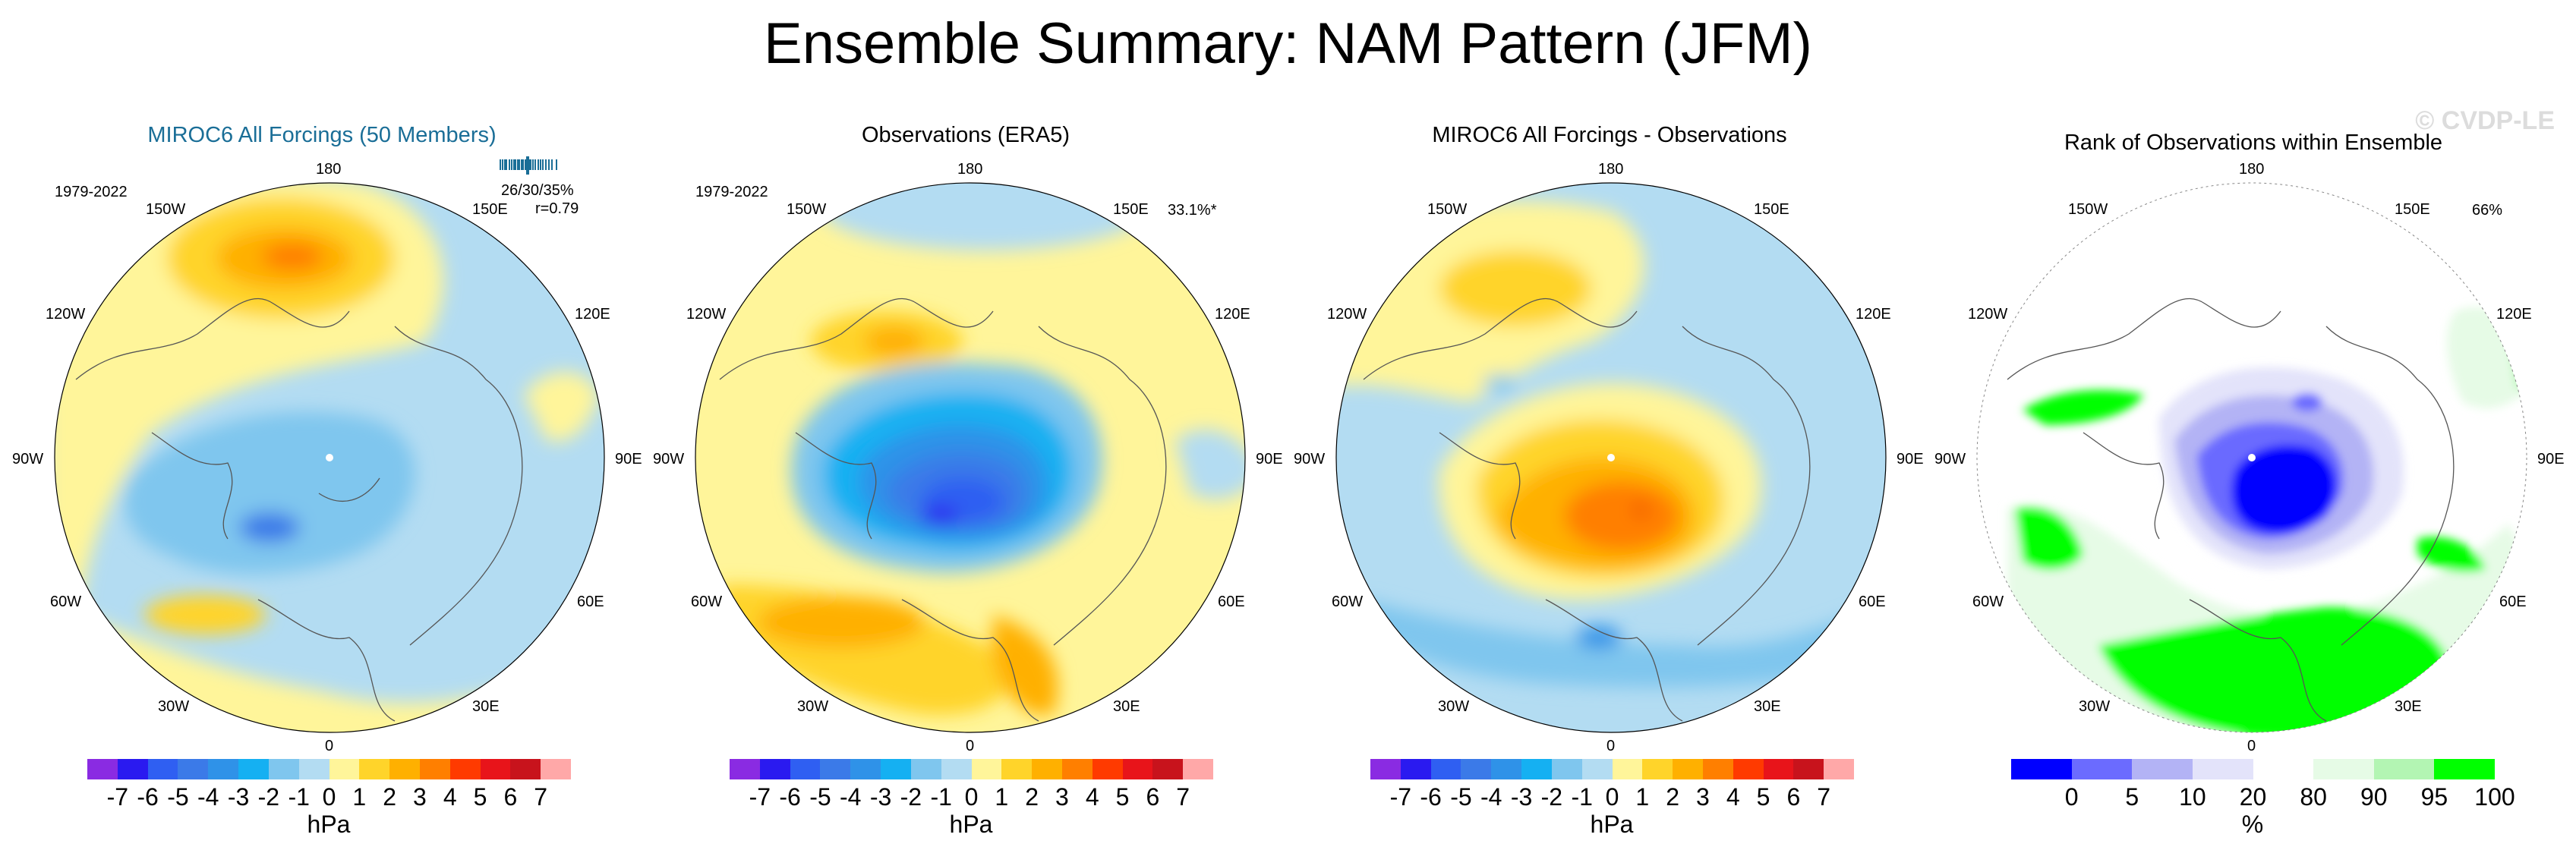 The height and width of the screenshot is (847, 2576). Describe the element at coordinates (2494, 797) in the screenshot. I see `colorbar-tick-label: 100` at that location.